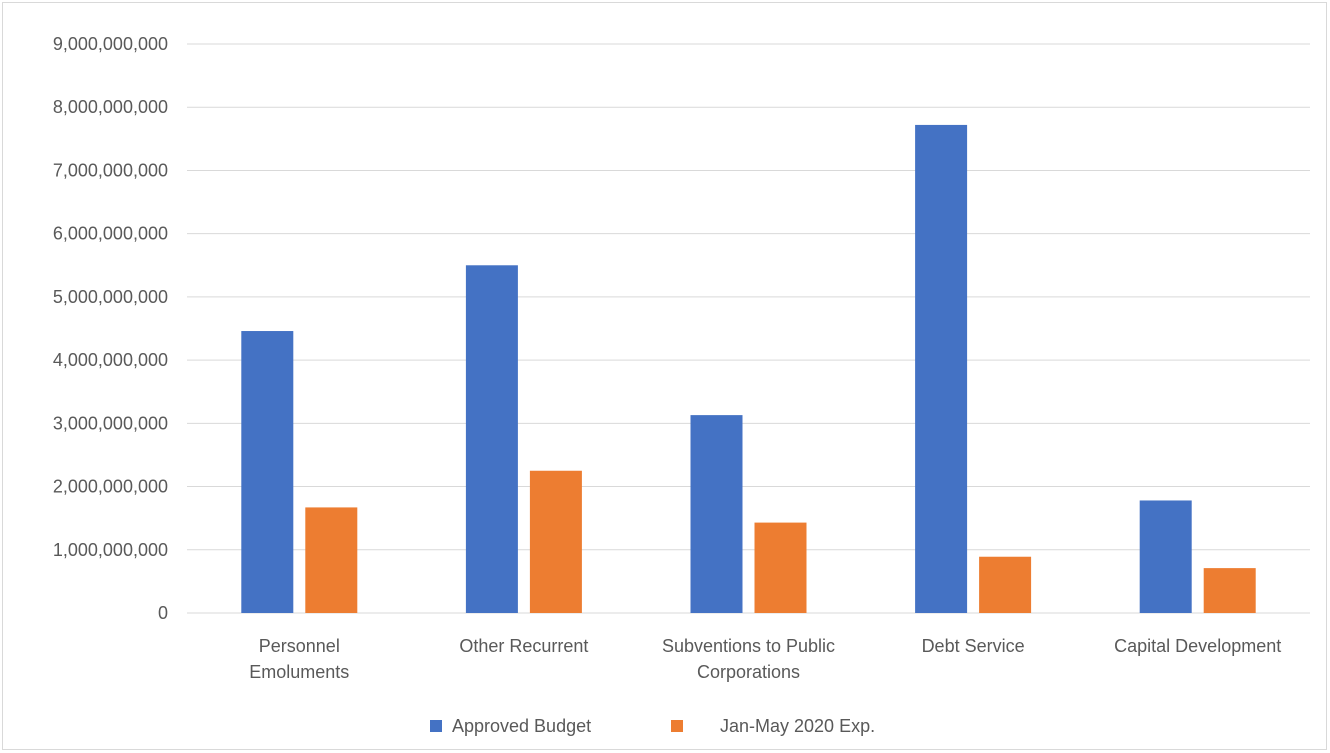 The height and width of the screenshot is (753, 1330). Describe the element at coordinates (110, 550) in the screenshot. I see `y-tick-label: 1,000,000,000` at that location.